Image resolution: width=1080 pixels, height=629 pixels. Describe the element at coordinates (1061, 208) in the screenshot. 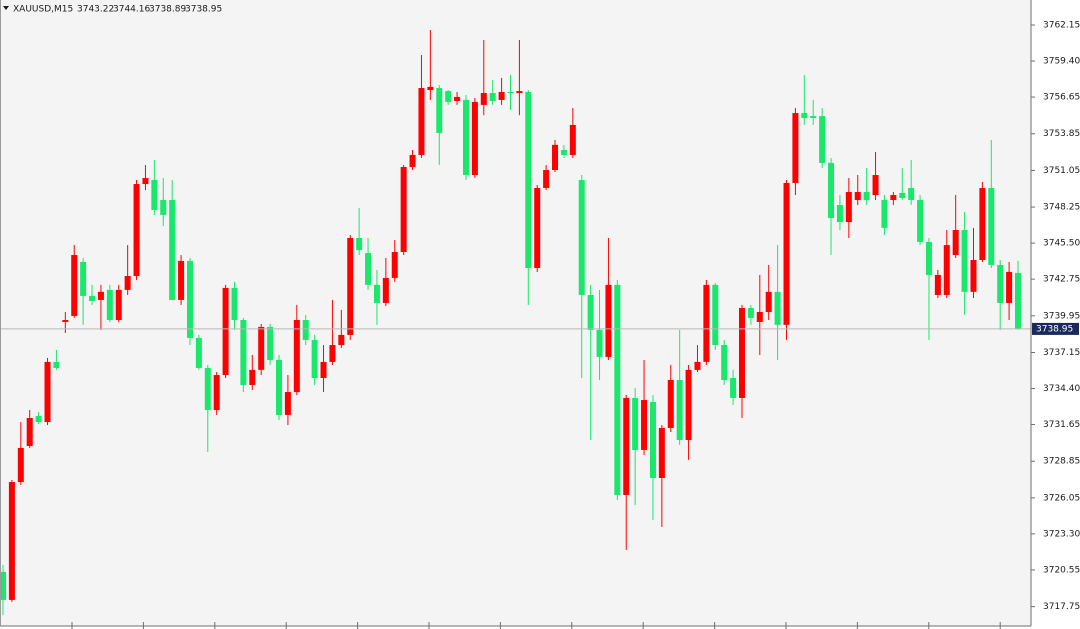

I see `y-tick-label: 3748.25` at that location.